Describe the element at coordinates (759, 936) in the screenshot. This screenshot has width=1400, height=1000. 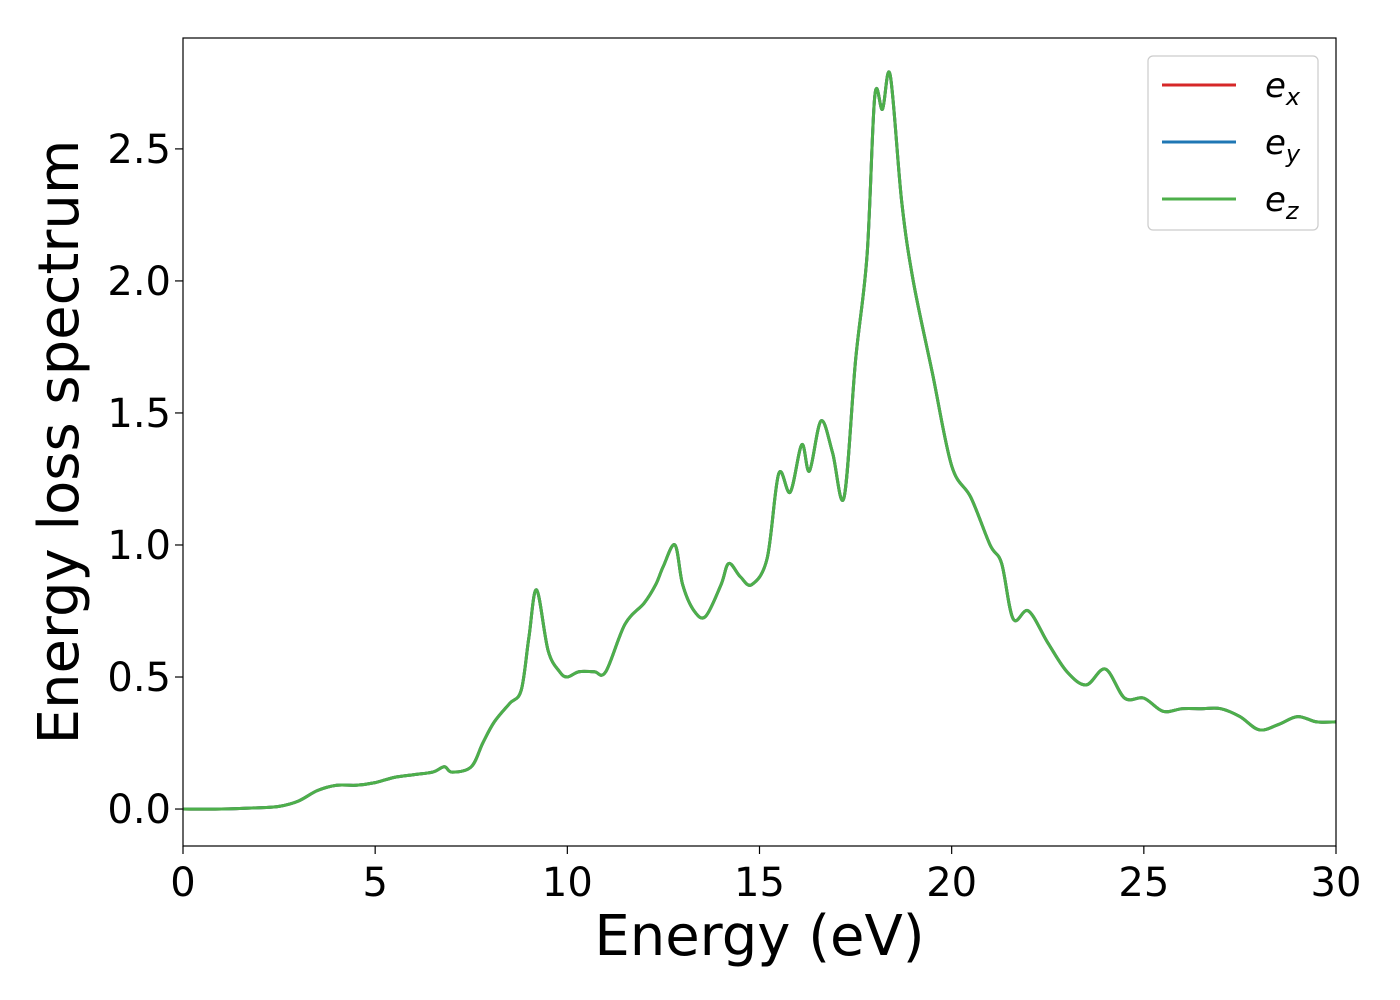
I see `x-axis-label: Energy (eV)` at that location.